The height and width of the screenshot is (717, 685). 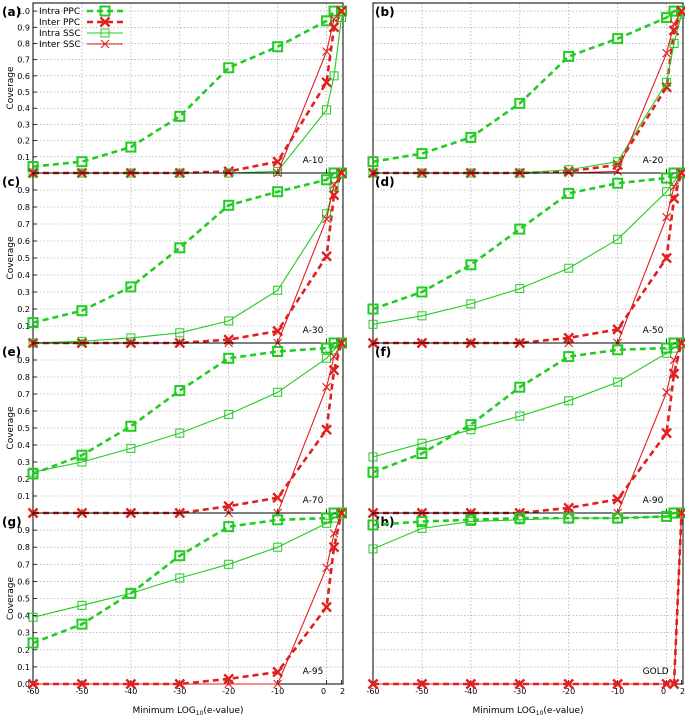 What do you see at coordinates (81, 22) in the screenshot?
I see `legend-entry: Inter PPC` at bounding box center [81, 22].